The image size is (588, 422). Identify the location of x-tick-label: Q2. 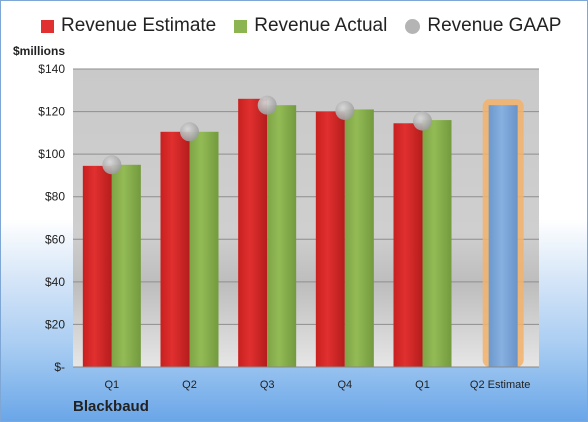
(189, 385).